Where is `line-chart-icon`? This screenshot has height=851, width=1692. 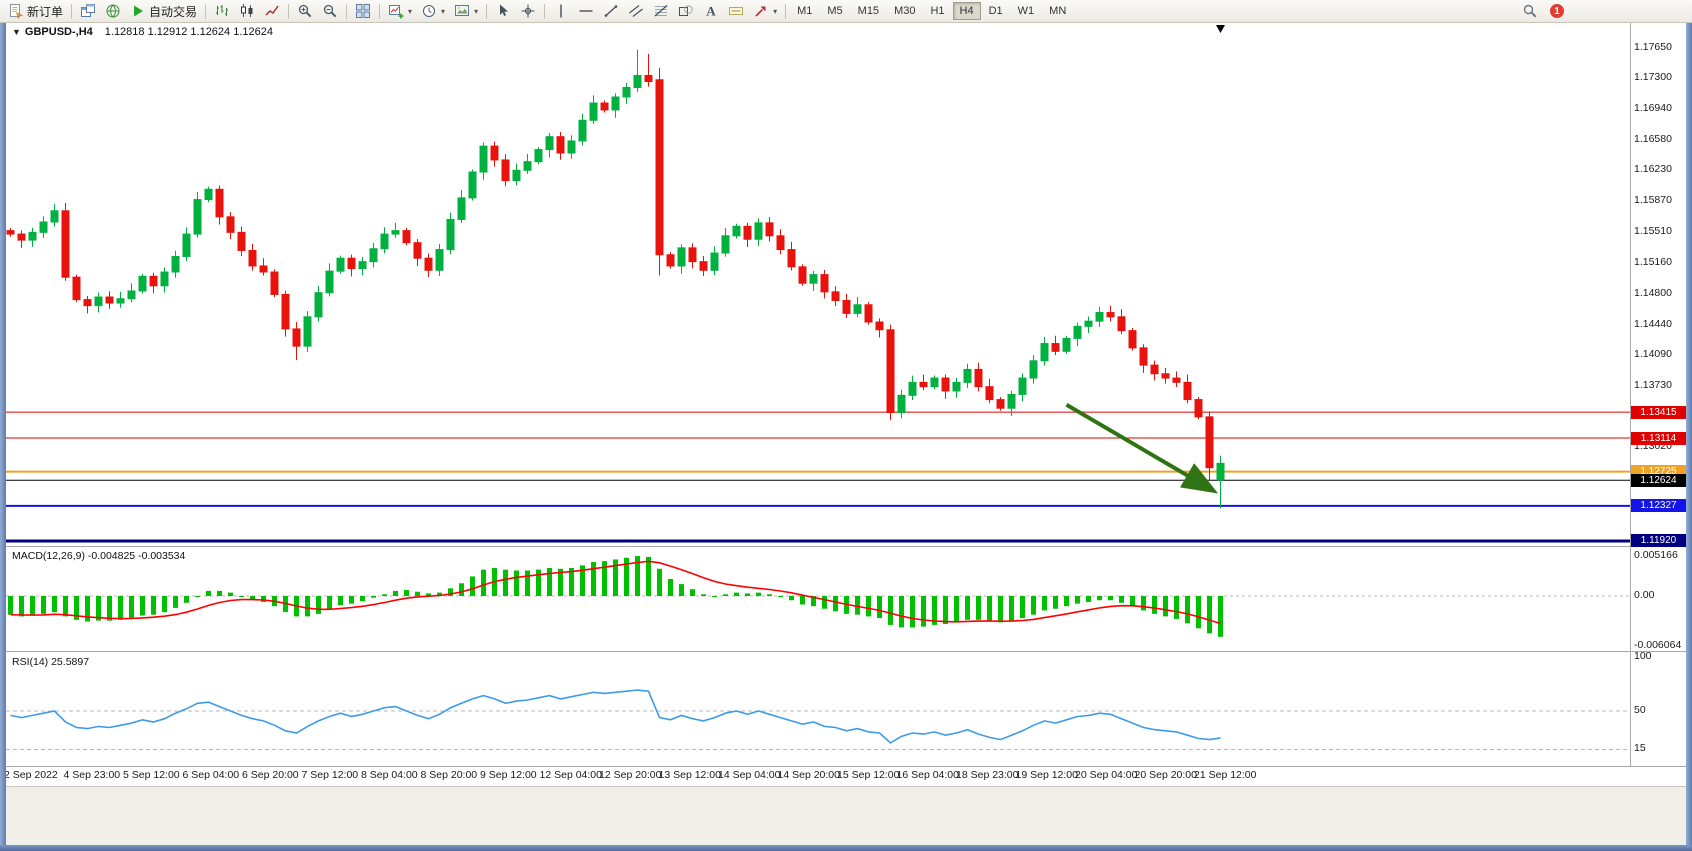 line-chart-icon is located at coordinates (272, 11).